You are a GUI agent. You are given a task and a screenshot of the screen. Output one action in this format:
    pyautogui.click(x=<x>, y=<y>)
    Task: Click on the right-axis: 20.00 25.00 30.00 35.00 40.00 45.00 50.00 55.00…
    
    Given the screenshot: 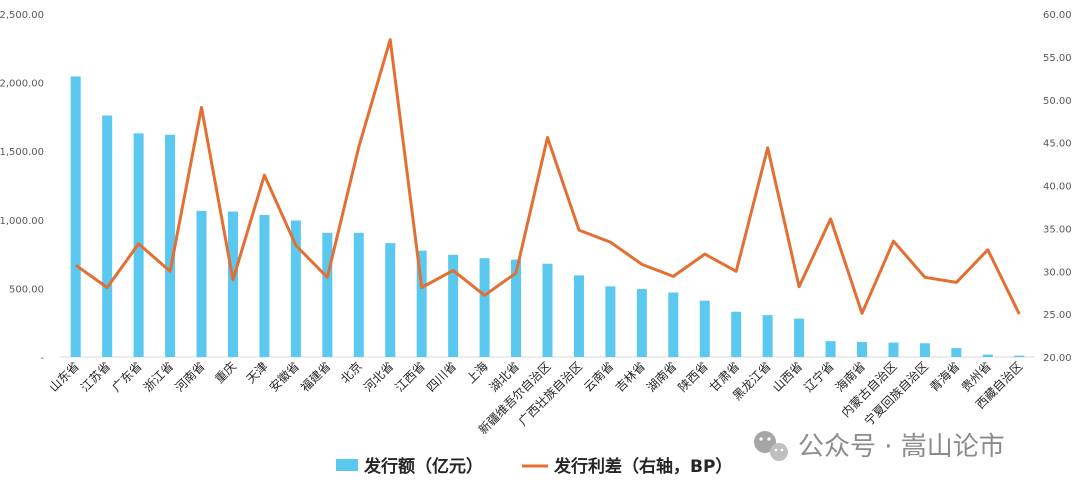 What is the action you would take?
    pyautogui.click(x=1057, y=187)
    